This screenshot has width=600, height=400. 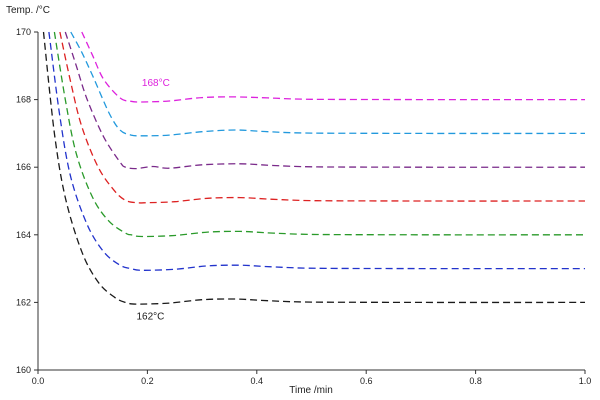 I want to click on annotation-label: 168°C, so click(x=156, y=83).